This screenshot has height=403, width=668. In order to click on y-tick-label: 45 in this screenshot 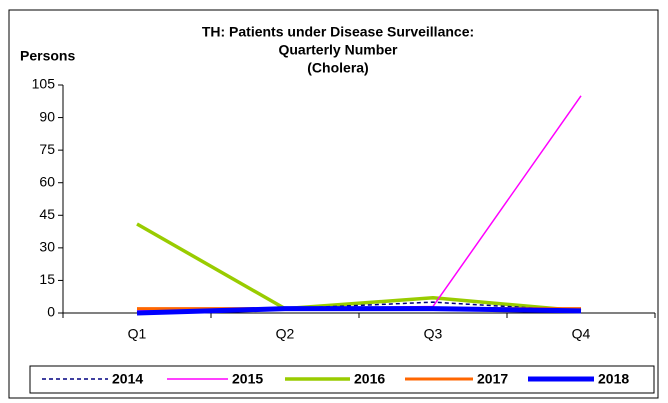, I will do `click(47, 214)`.